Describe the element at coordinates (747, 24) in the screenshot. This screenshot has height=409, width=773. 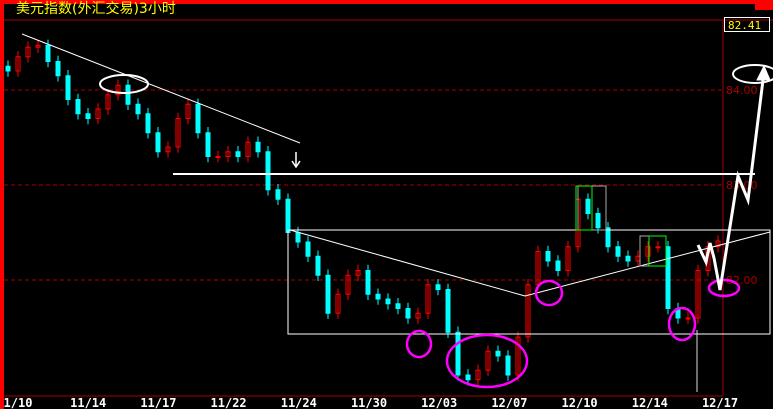
I see `last-price-label: 82.41` at that location.